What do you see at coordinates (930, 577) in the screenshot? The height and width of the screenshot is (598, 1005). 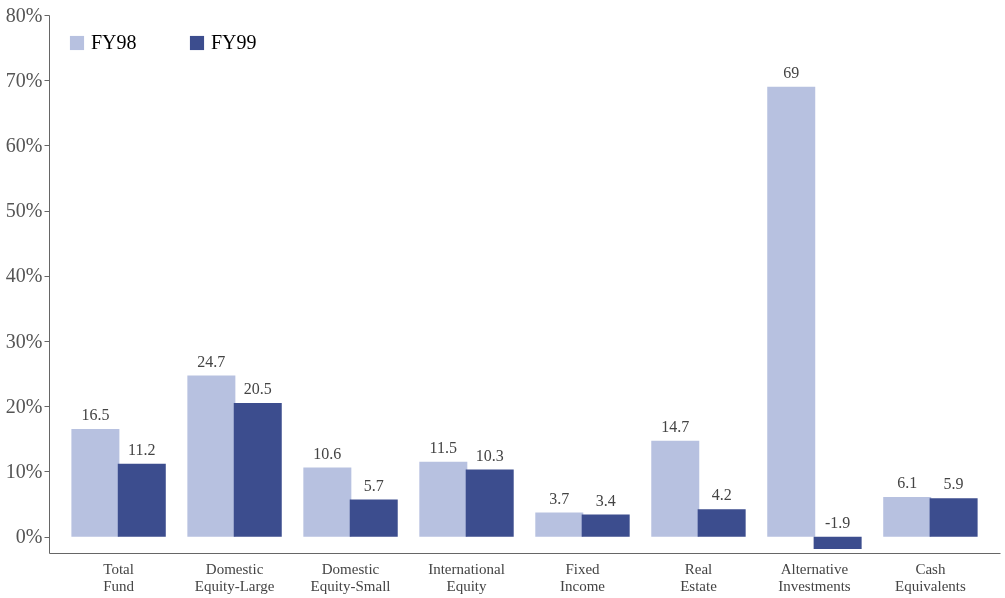 I see `x-tick-label: Cash Equivalents` at bounding box center [930, 577].